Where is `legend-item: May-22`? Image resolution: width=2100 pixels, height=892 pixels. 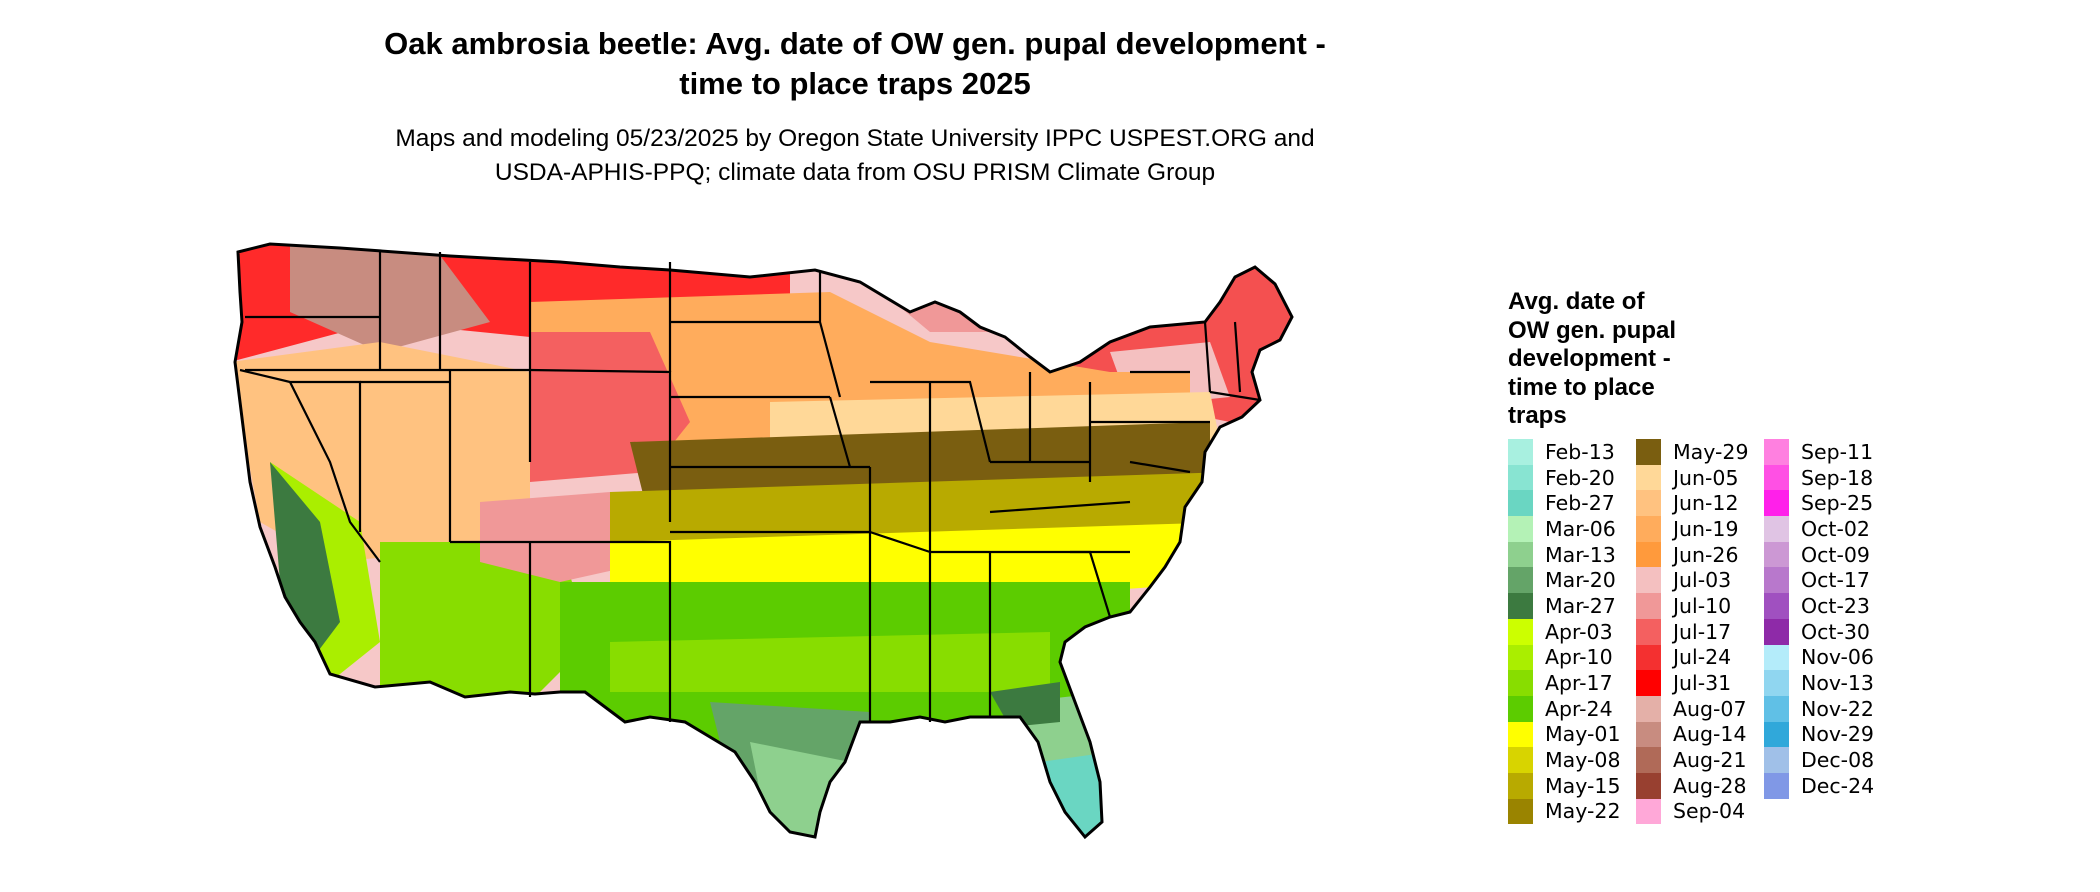 legend-item: May-22 is located at coordinates (1564, 811).